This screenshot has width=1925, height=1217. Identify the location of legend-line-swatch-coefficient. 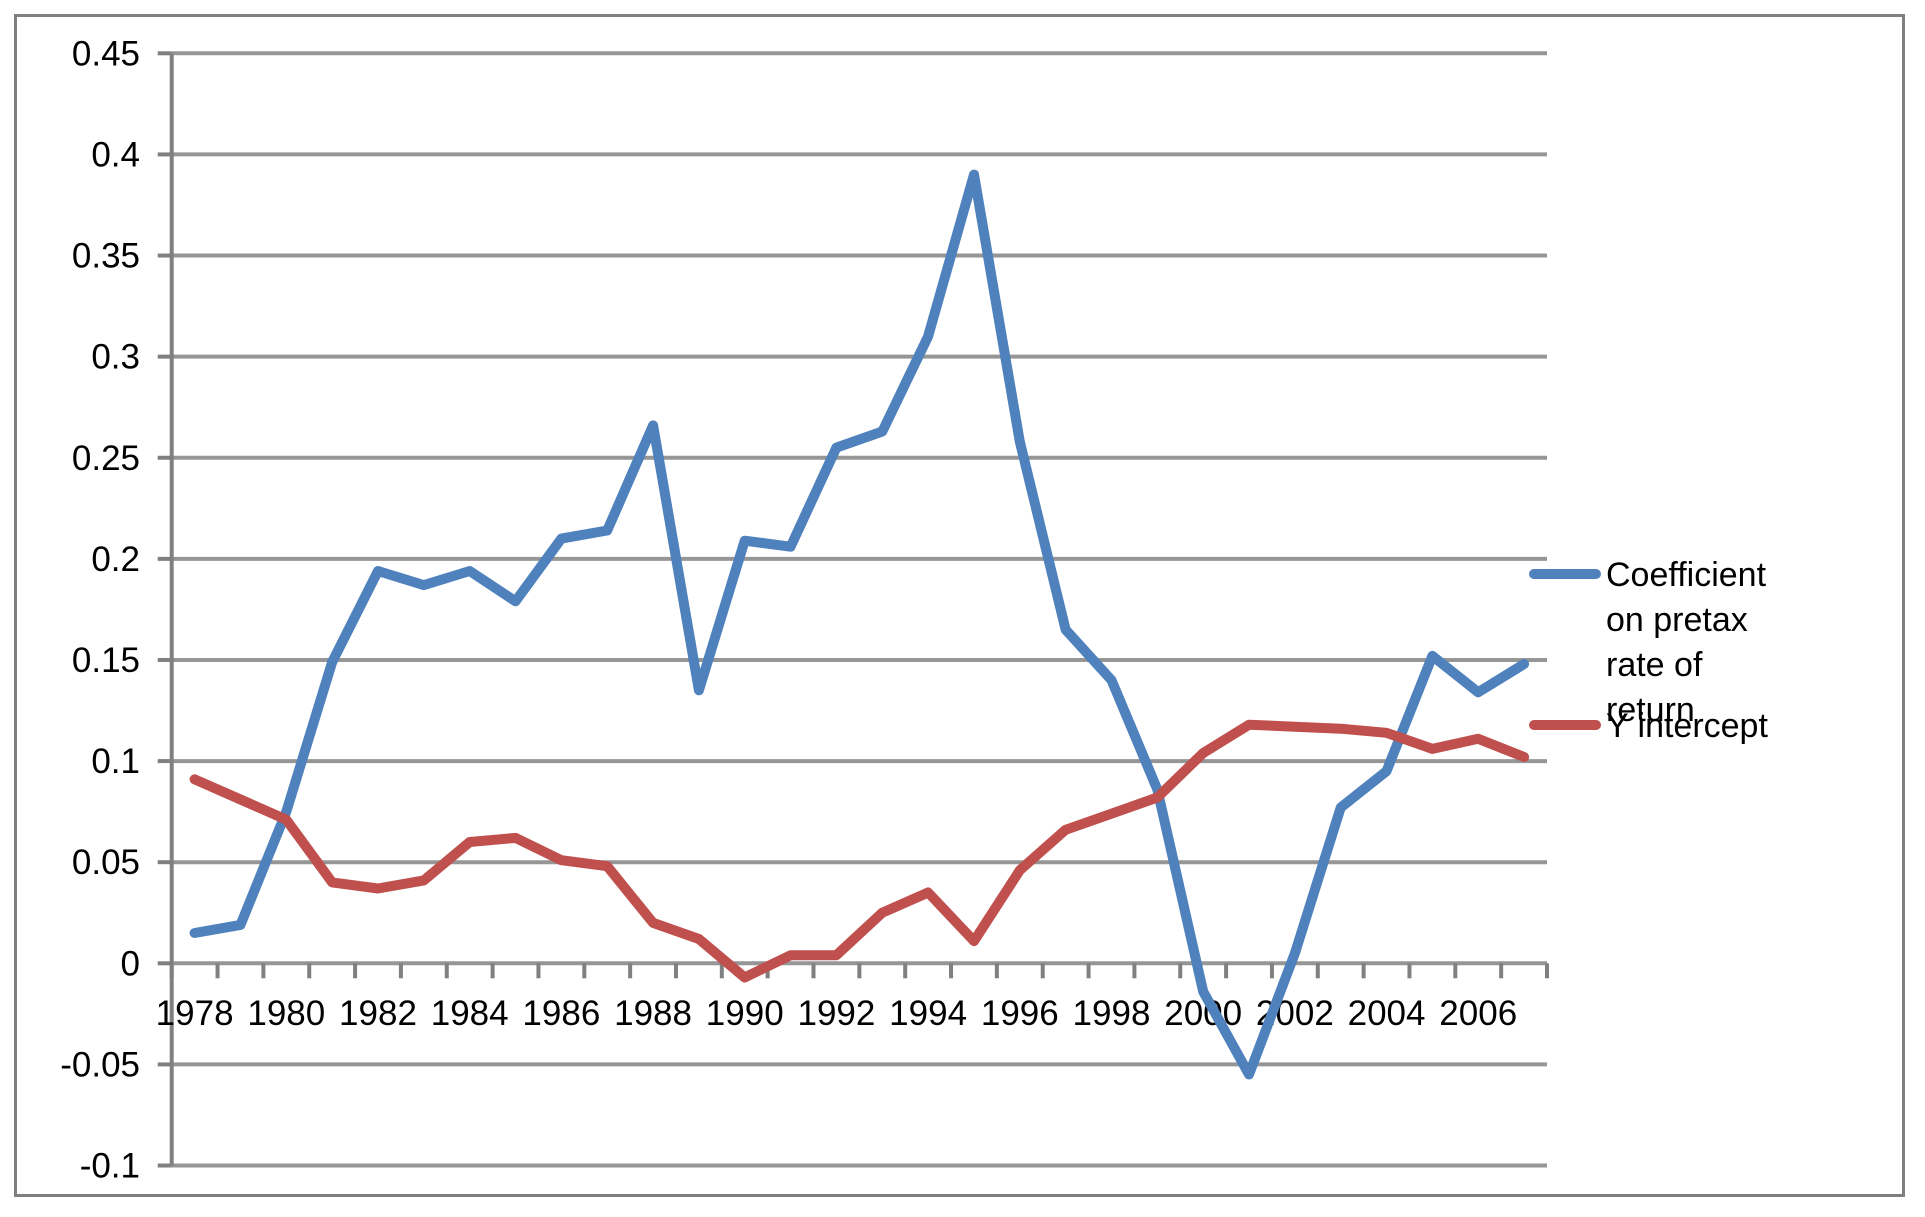
(1565, 574).